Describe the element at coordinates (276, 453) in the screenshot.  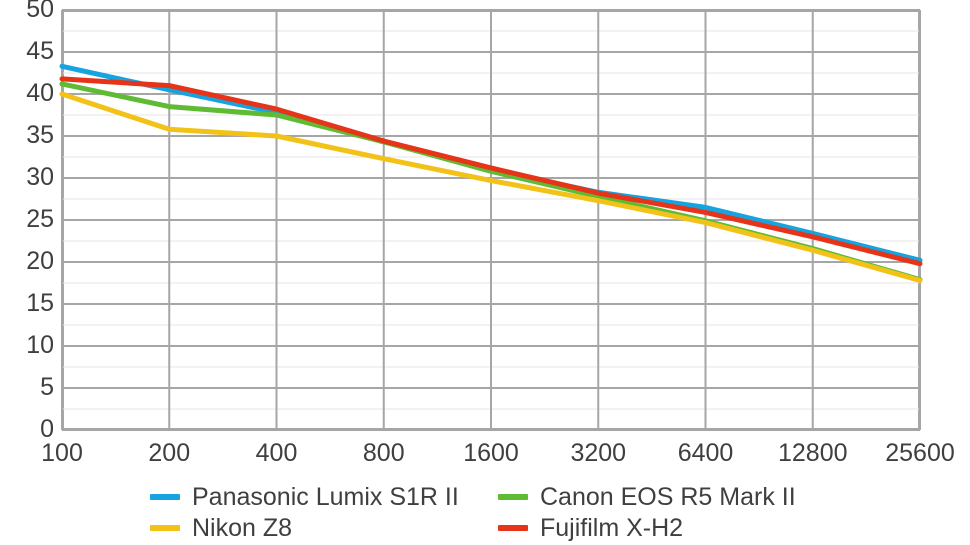
I see `x-tick-label: 400` at that location.